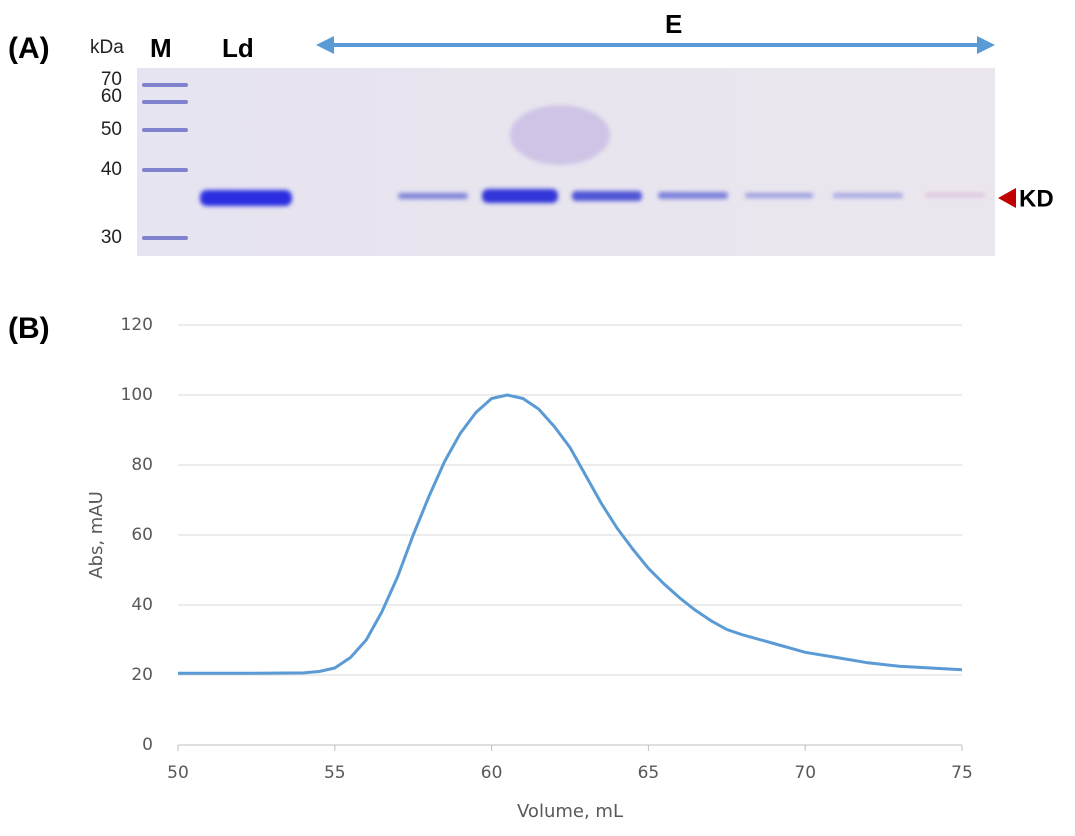 The height and width of the screenshot is (836, 1075). I want to click on panel-label: (A), so click(29, 48).